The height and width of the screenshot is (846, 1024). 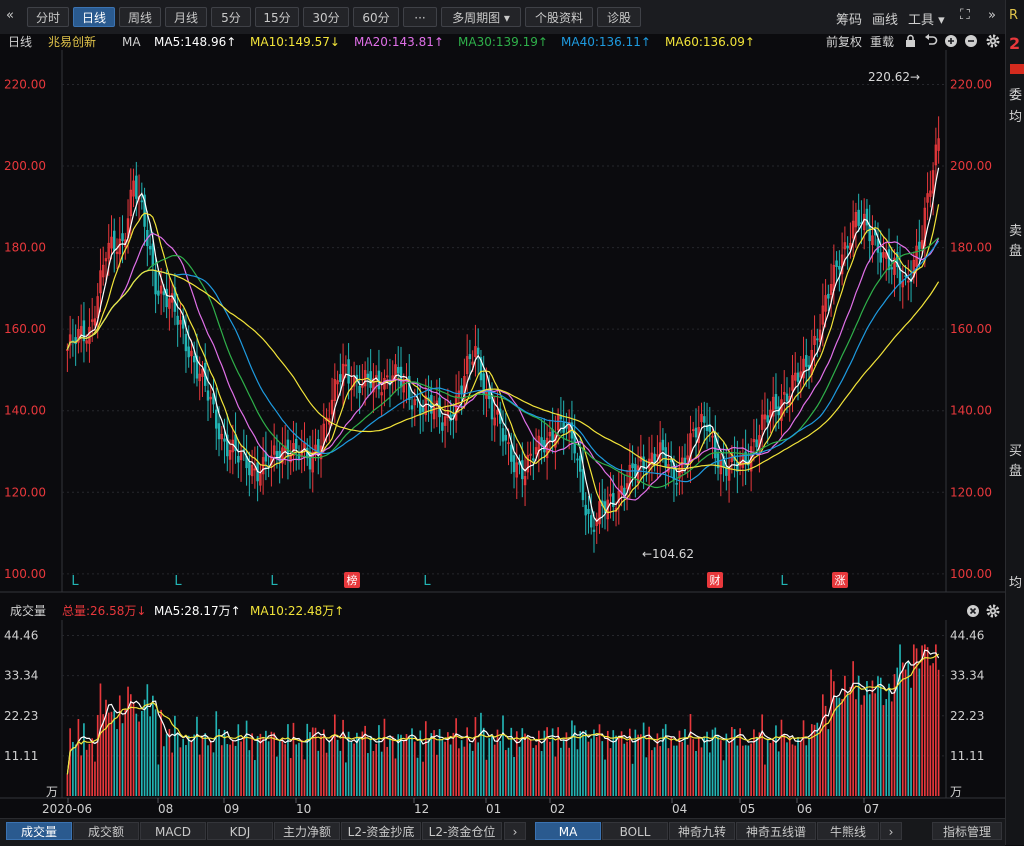 I want to click on tab-l2-bottom: L2-资金抄底, so click(x=381, y=831).